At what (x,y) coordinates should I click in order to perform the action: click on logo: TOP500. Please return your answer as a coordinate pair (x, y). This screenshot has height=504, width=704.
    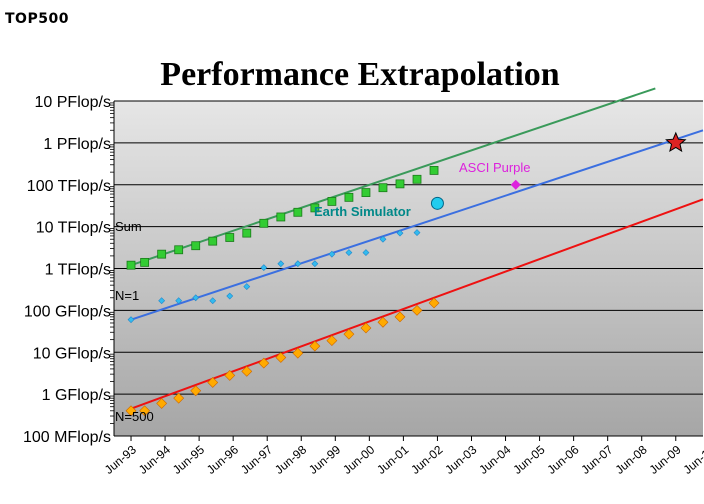
    Looking at the image, I should click on (37, 19).